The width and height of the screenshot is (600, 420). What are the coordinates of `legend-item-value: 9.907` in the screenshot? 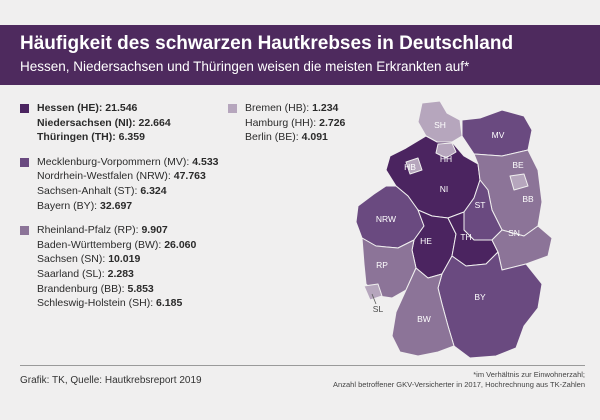 It's located at (154, 230).